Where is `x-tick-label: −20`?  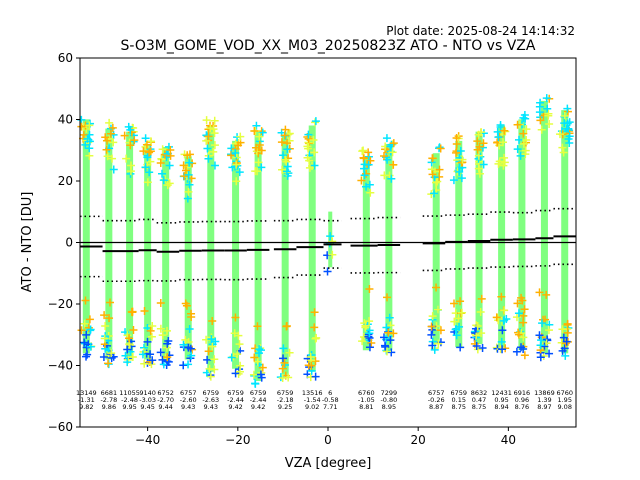 x-tick-label: −20 is located at coordinates (237, 440).